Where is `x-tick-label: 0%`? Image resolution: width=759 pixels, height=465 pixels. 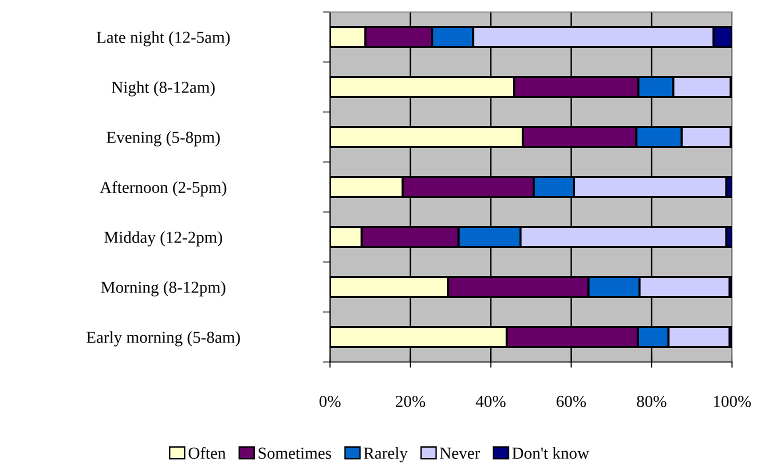 x-tick-label: 0% is located at coordinates (330, 402).